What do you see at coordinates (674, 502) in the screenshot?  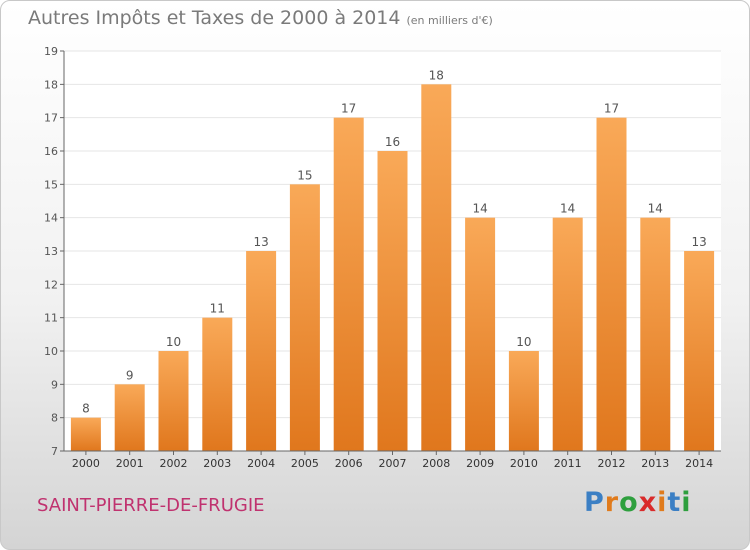 I see `logo-letter: t` at bounding box center [674, 502].